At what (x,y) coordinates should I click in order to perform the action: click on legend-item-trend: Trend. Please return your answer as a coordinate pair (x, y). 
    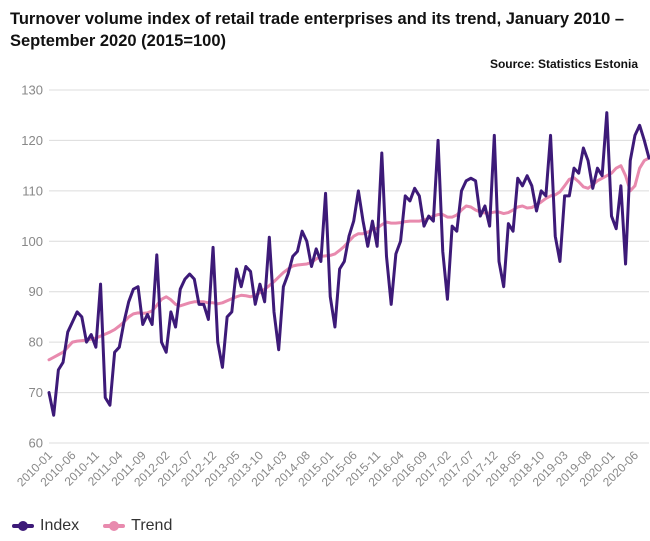
    Looking at the image, I should click on (137, 526).